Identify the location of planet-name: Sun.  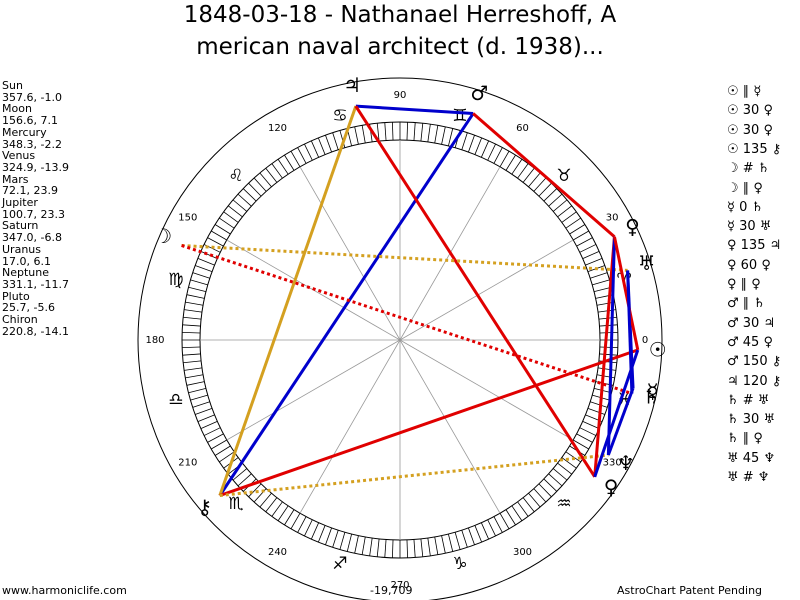
(12, 85).